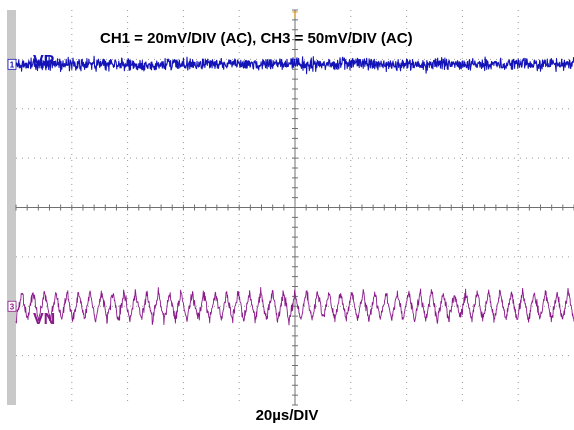 Image resolution: width=574 pixels, height=430 pixels. Describe the element at coordinates (294, 306) in the screenshot. I see `series-trace-vn` at that location.